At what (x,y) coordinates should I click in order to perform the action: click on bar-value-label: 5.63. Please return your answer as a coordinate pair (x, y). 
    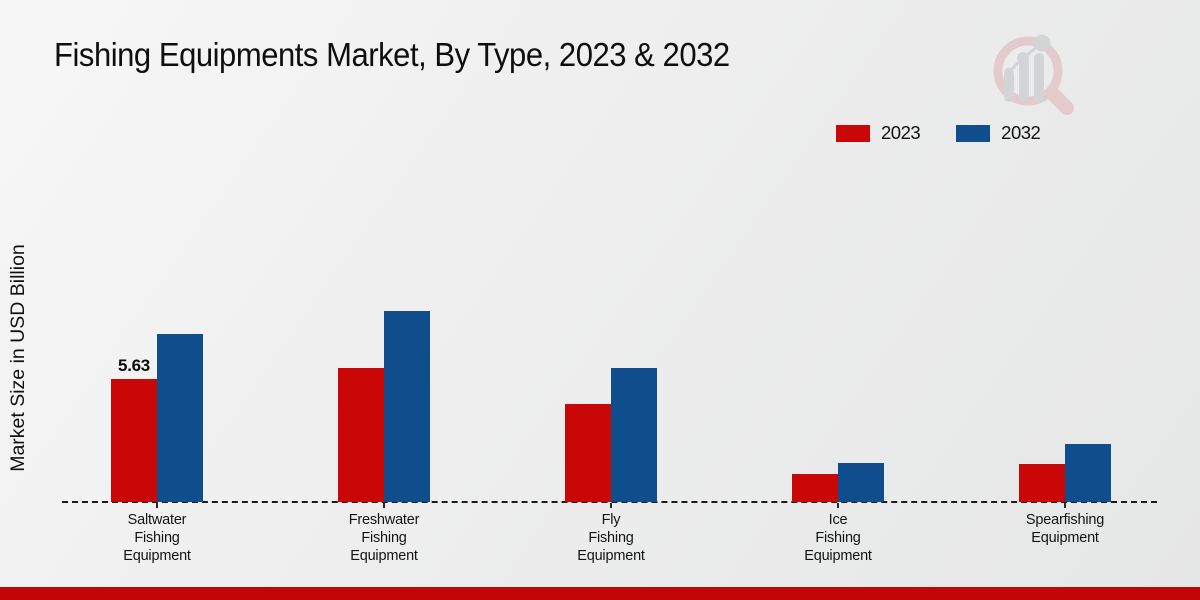
    Looking at the image, I should click on (134, 365).